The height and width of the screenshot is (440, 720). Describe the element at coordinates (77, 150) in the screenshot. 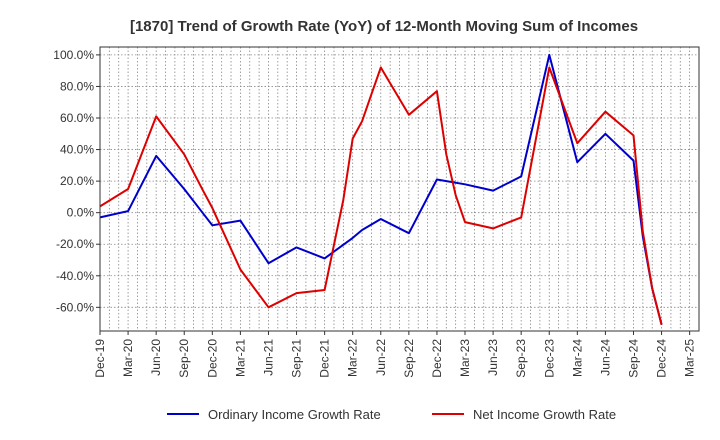

I see `y-tick-label: 40.0%` at that location.